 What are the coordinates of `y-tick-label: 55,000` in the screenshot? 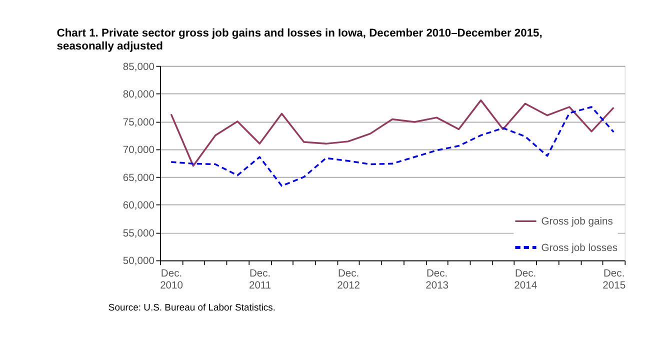 It's located at (138, 234).